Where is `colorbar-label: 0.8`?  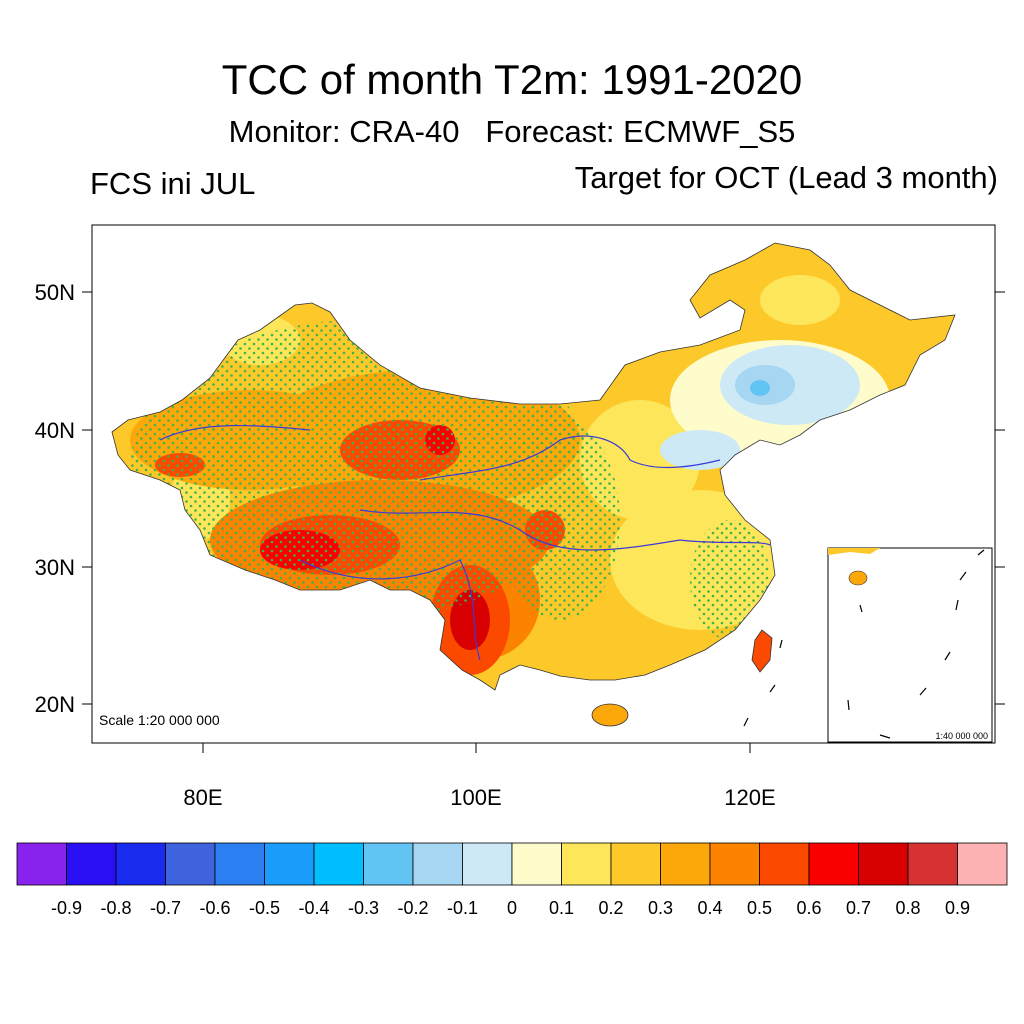
colorbar-label: 0.8 is located at coordinates (907, 908).